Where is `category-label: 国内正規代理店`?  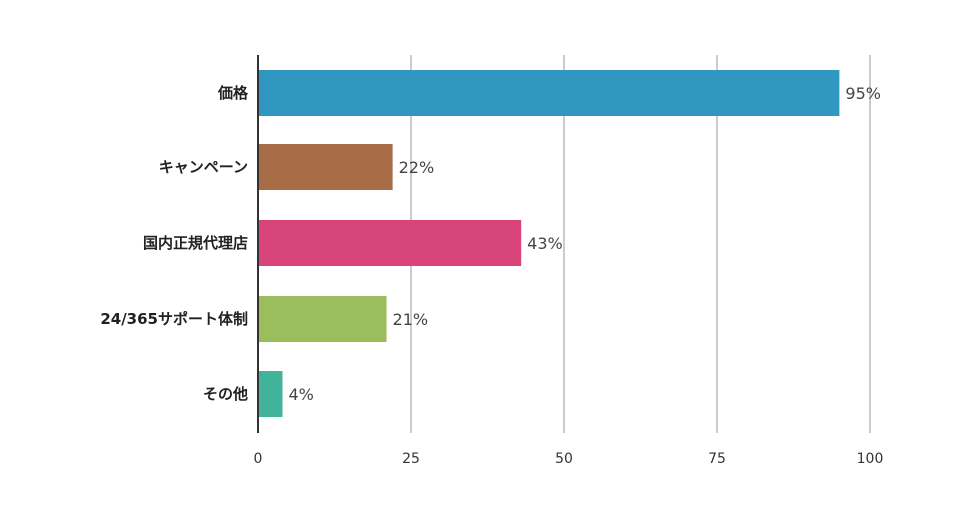 category-label: 国内正規代理店 is located at coordinates (195, 243).